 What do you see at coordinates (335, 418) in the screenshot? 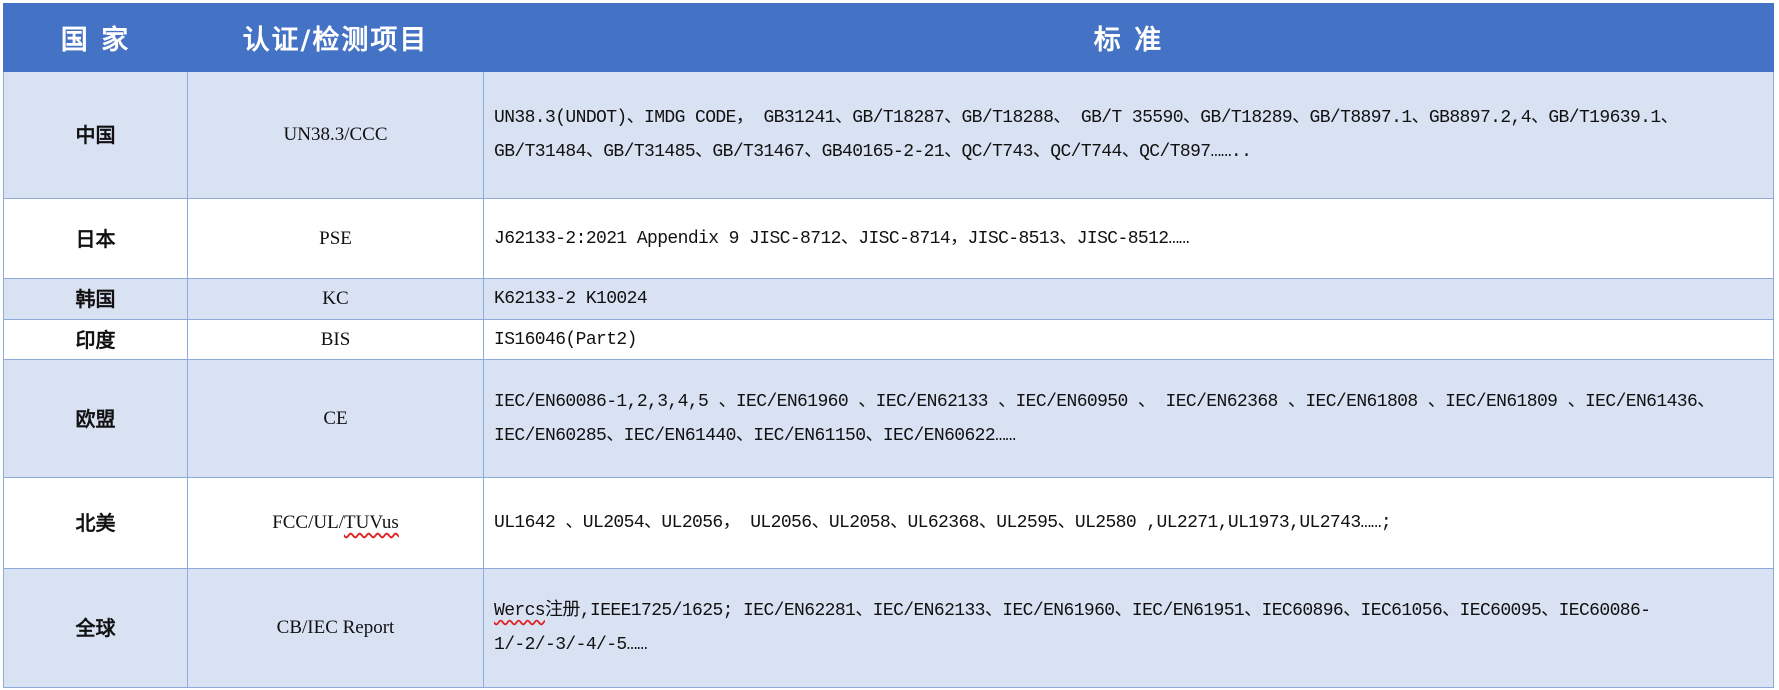
I see `cert-cell: CE` at bounding box center [335, 418].